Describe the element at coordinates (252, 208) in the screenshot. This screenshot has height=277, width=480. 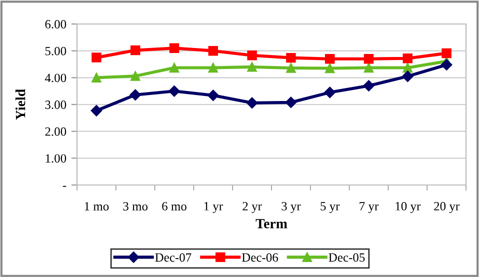
I see `x-tick-label: 2 yr` at that location.